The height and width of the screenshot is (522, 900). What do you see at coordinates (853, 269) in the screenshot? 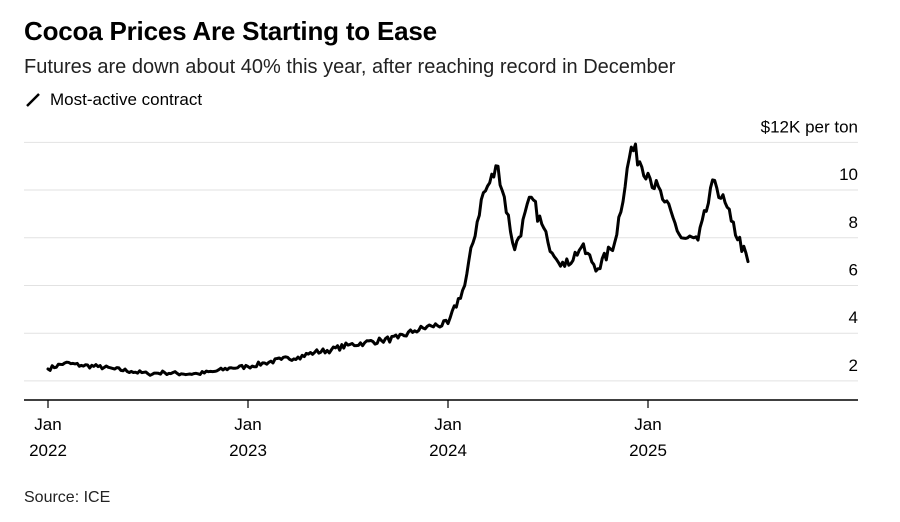
I see `y-tick-label: 6` at bounding box center [853, 269].